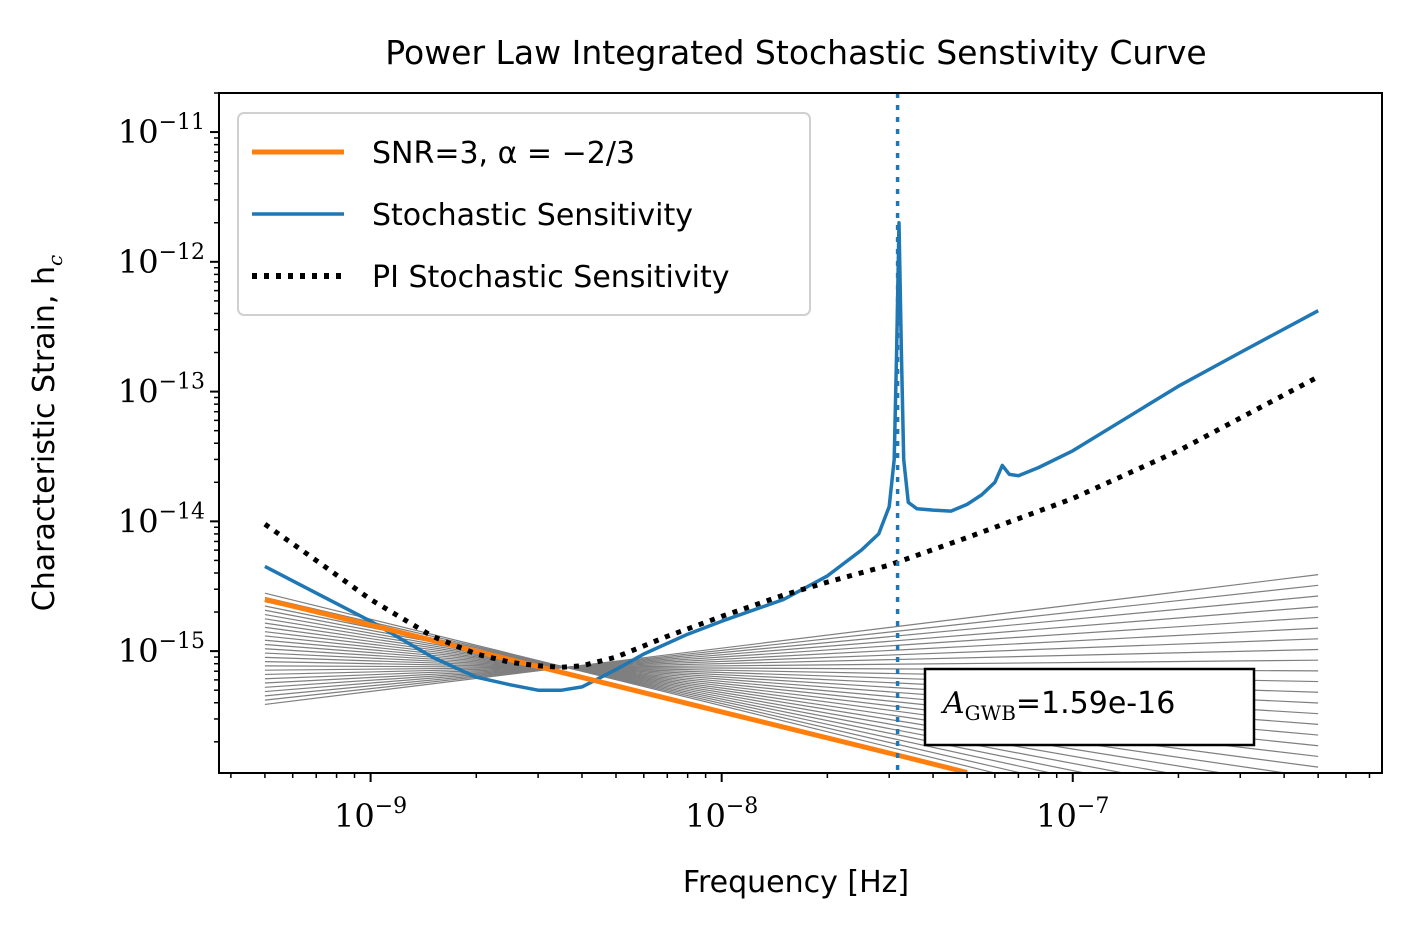 This screenshot has height=932, width=1414. I want to click on svg-text: AGWB=1.59e-16, so click(1057, 705).